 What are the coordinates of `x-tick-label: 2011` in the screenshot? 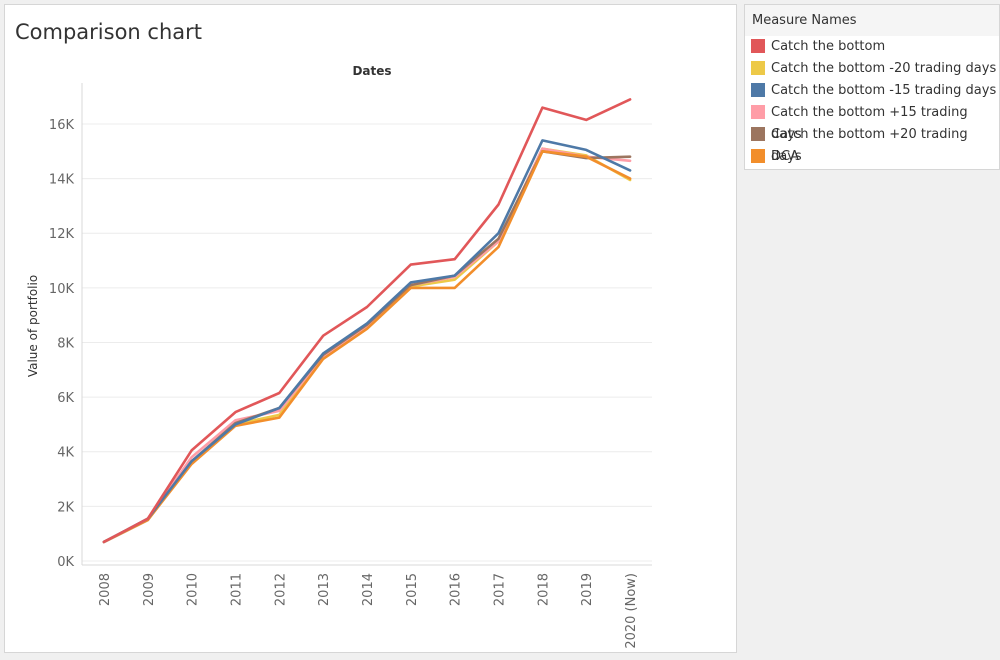 It's located at (236, 589).